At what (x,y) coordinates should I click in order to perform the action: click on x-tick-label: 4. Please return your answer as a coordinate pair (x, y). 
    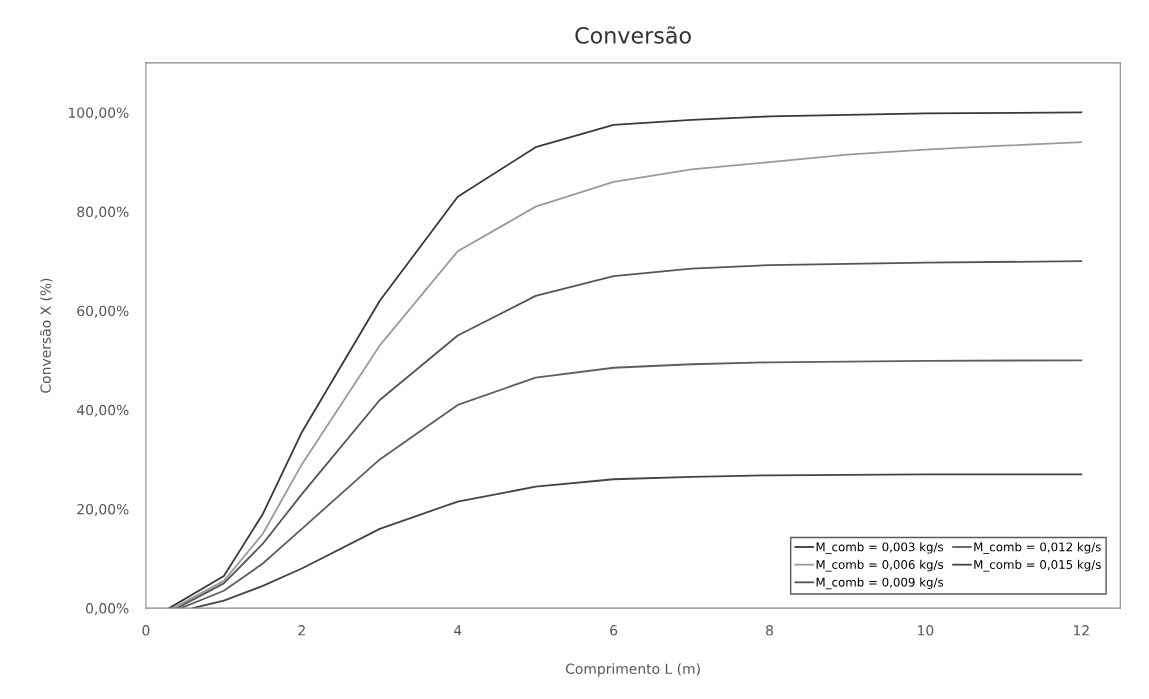
    Looking at the image, I should click on (457, 630).